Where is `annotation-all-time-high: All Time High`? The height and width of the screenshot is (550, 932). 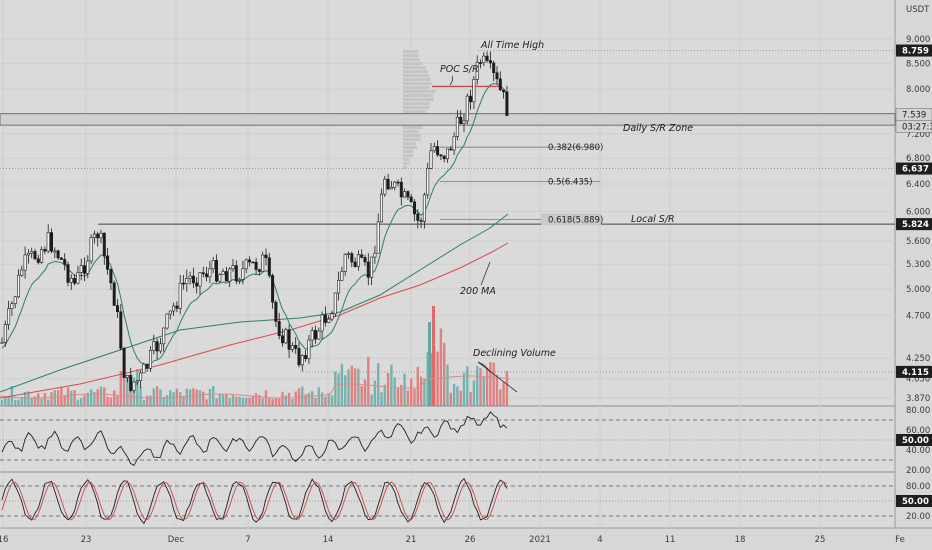 annotation-all-time-high: All Time High is located at coordinates (512, 45).